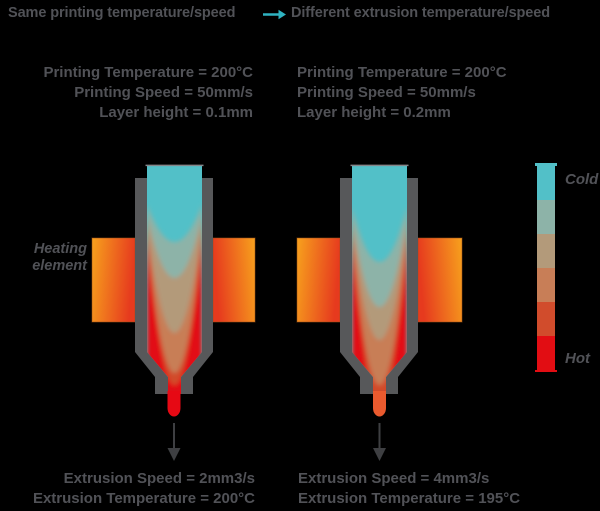 The image size is (600, 511). Describe the element at coordinates (163, 92) in the screenshot. I see `printing-speed-left: Printing Speed = 50mm/s` at that location.